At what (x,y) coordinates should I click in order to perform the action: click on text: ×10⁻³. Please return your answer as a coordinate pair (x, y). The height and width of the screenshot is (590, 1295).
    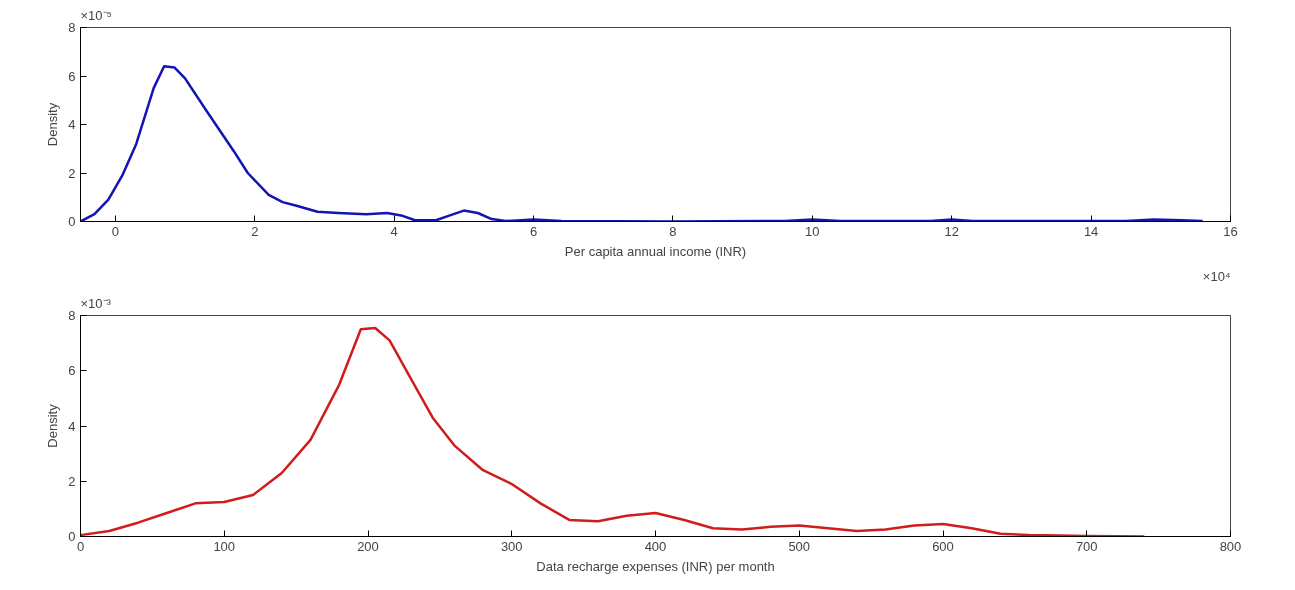
    Looking at the image, I should click on (96, 303).